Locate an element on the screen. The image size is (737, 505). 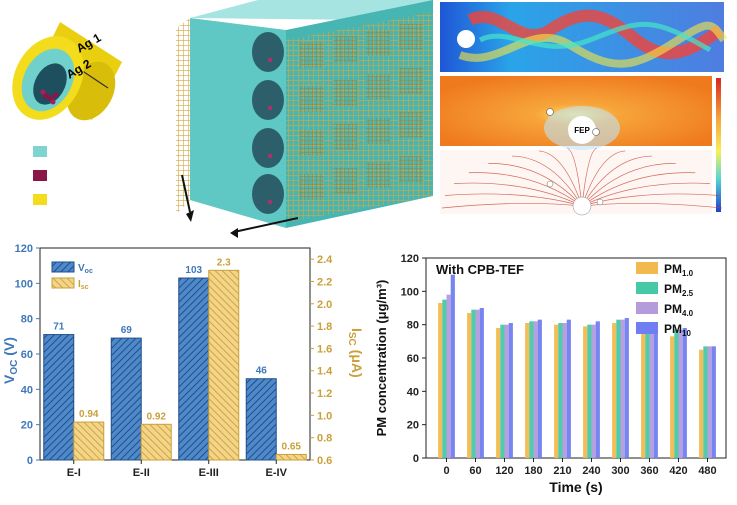
isc-data-label: 0.94 is located at coordinates (89, 414).